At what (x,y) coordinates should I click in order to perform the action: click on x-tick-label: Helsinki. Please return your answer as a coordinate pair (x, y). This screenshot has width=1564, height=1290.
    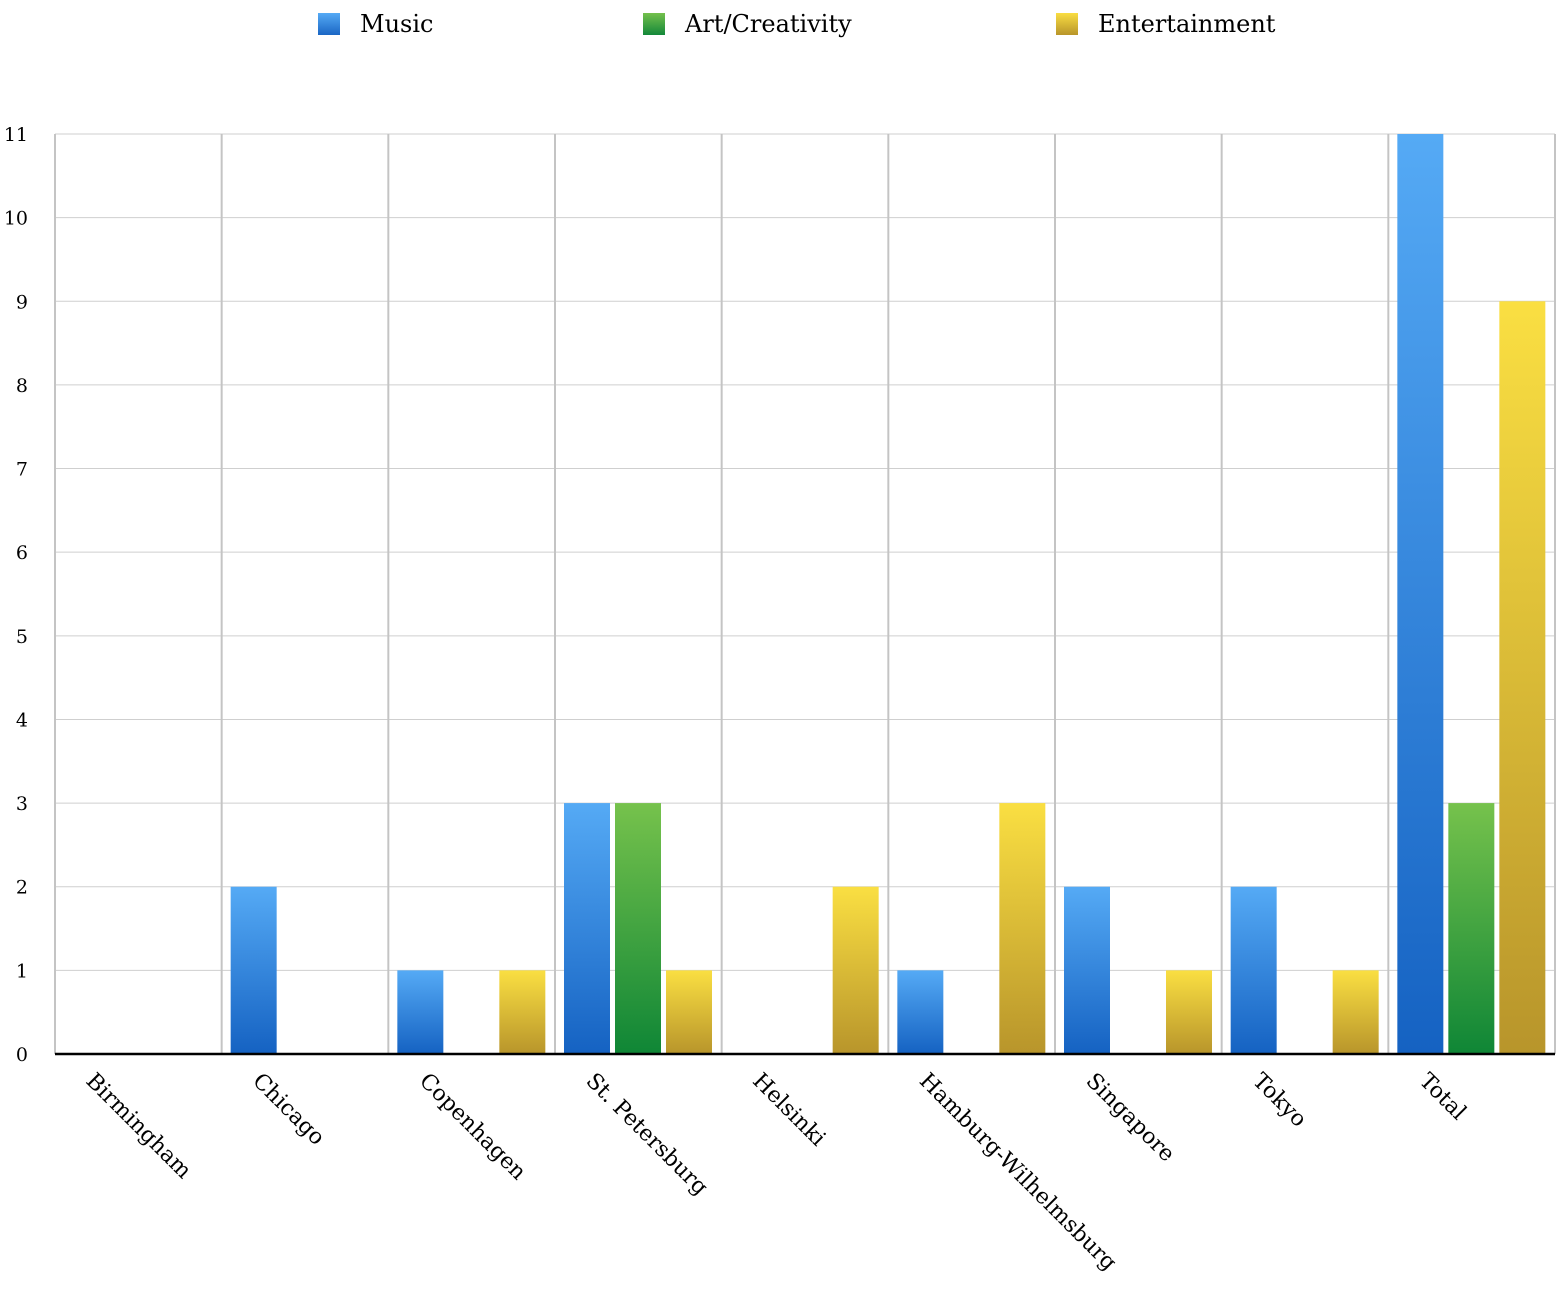
    Looking at the image, I should click on (788, 1110).